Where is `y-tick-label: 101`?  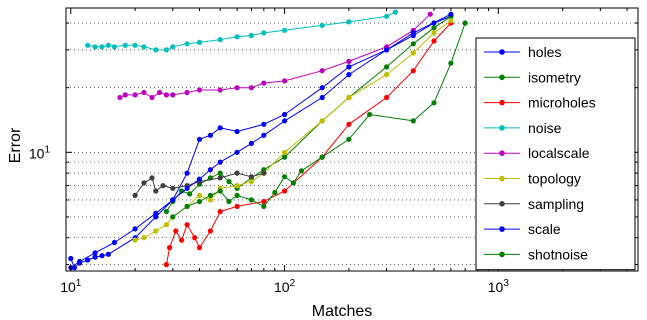
y-tick-label: 101 is located at coordinates (40, 152).